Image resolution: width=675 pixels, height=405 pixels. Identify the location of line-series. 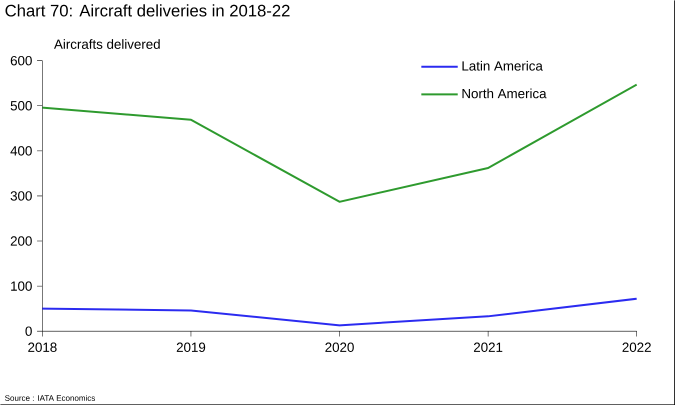
(339, 312).